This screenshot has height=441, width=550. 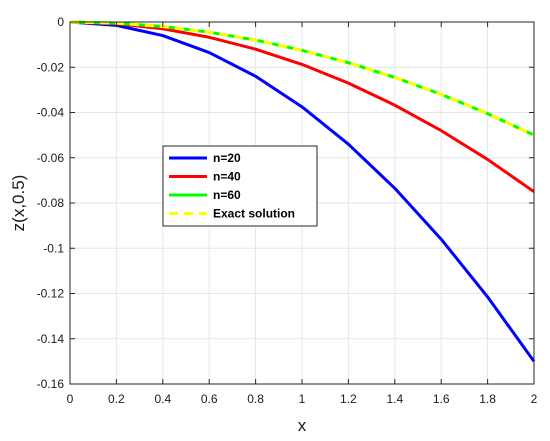 I want to click on x-axis-label: x, so click(x=302, y=425).